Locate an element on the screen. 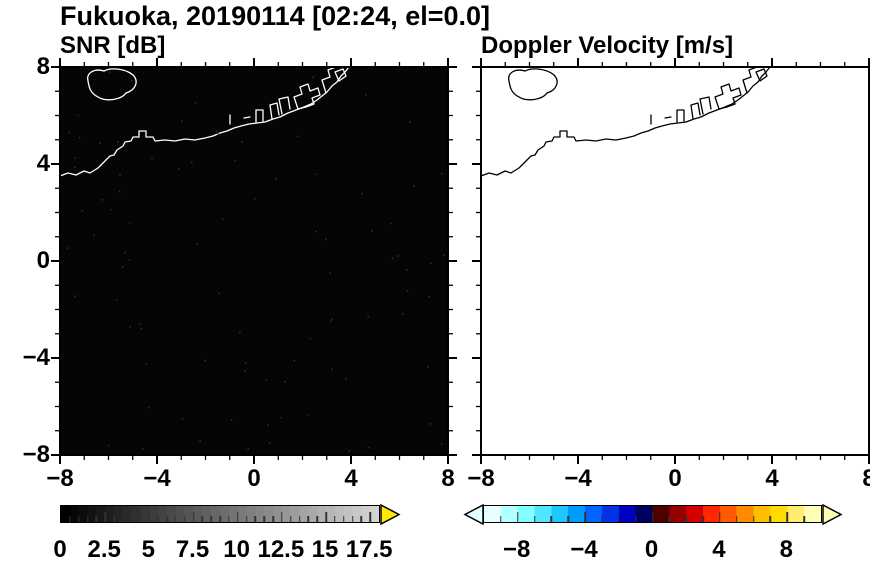 The height and width of the screenshot is (570, 870). x-axis-tick-labels-velocity: −8 −4 0 4 8 is located at coordinates (668, 480).